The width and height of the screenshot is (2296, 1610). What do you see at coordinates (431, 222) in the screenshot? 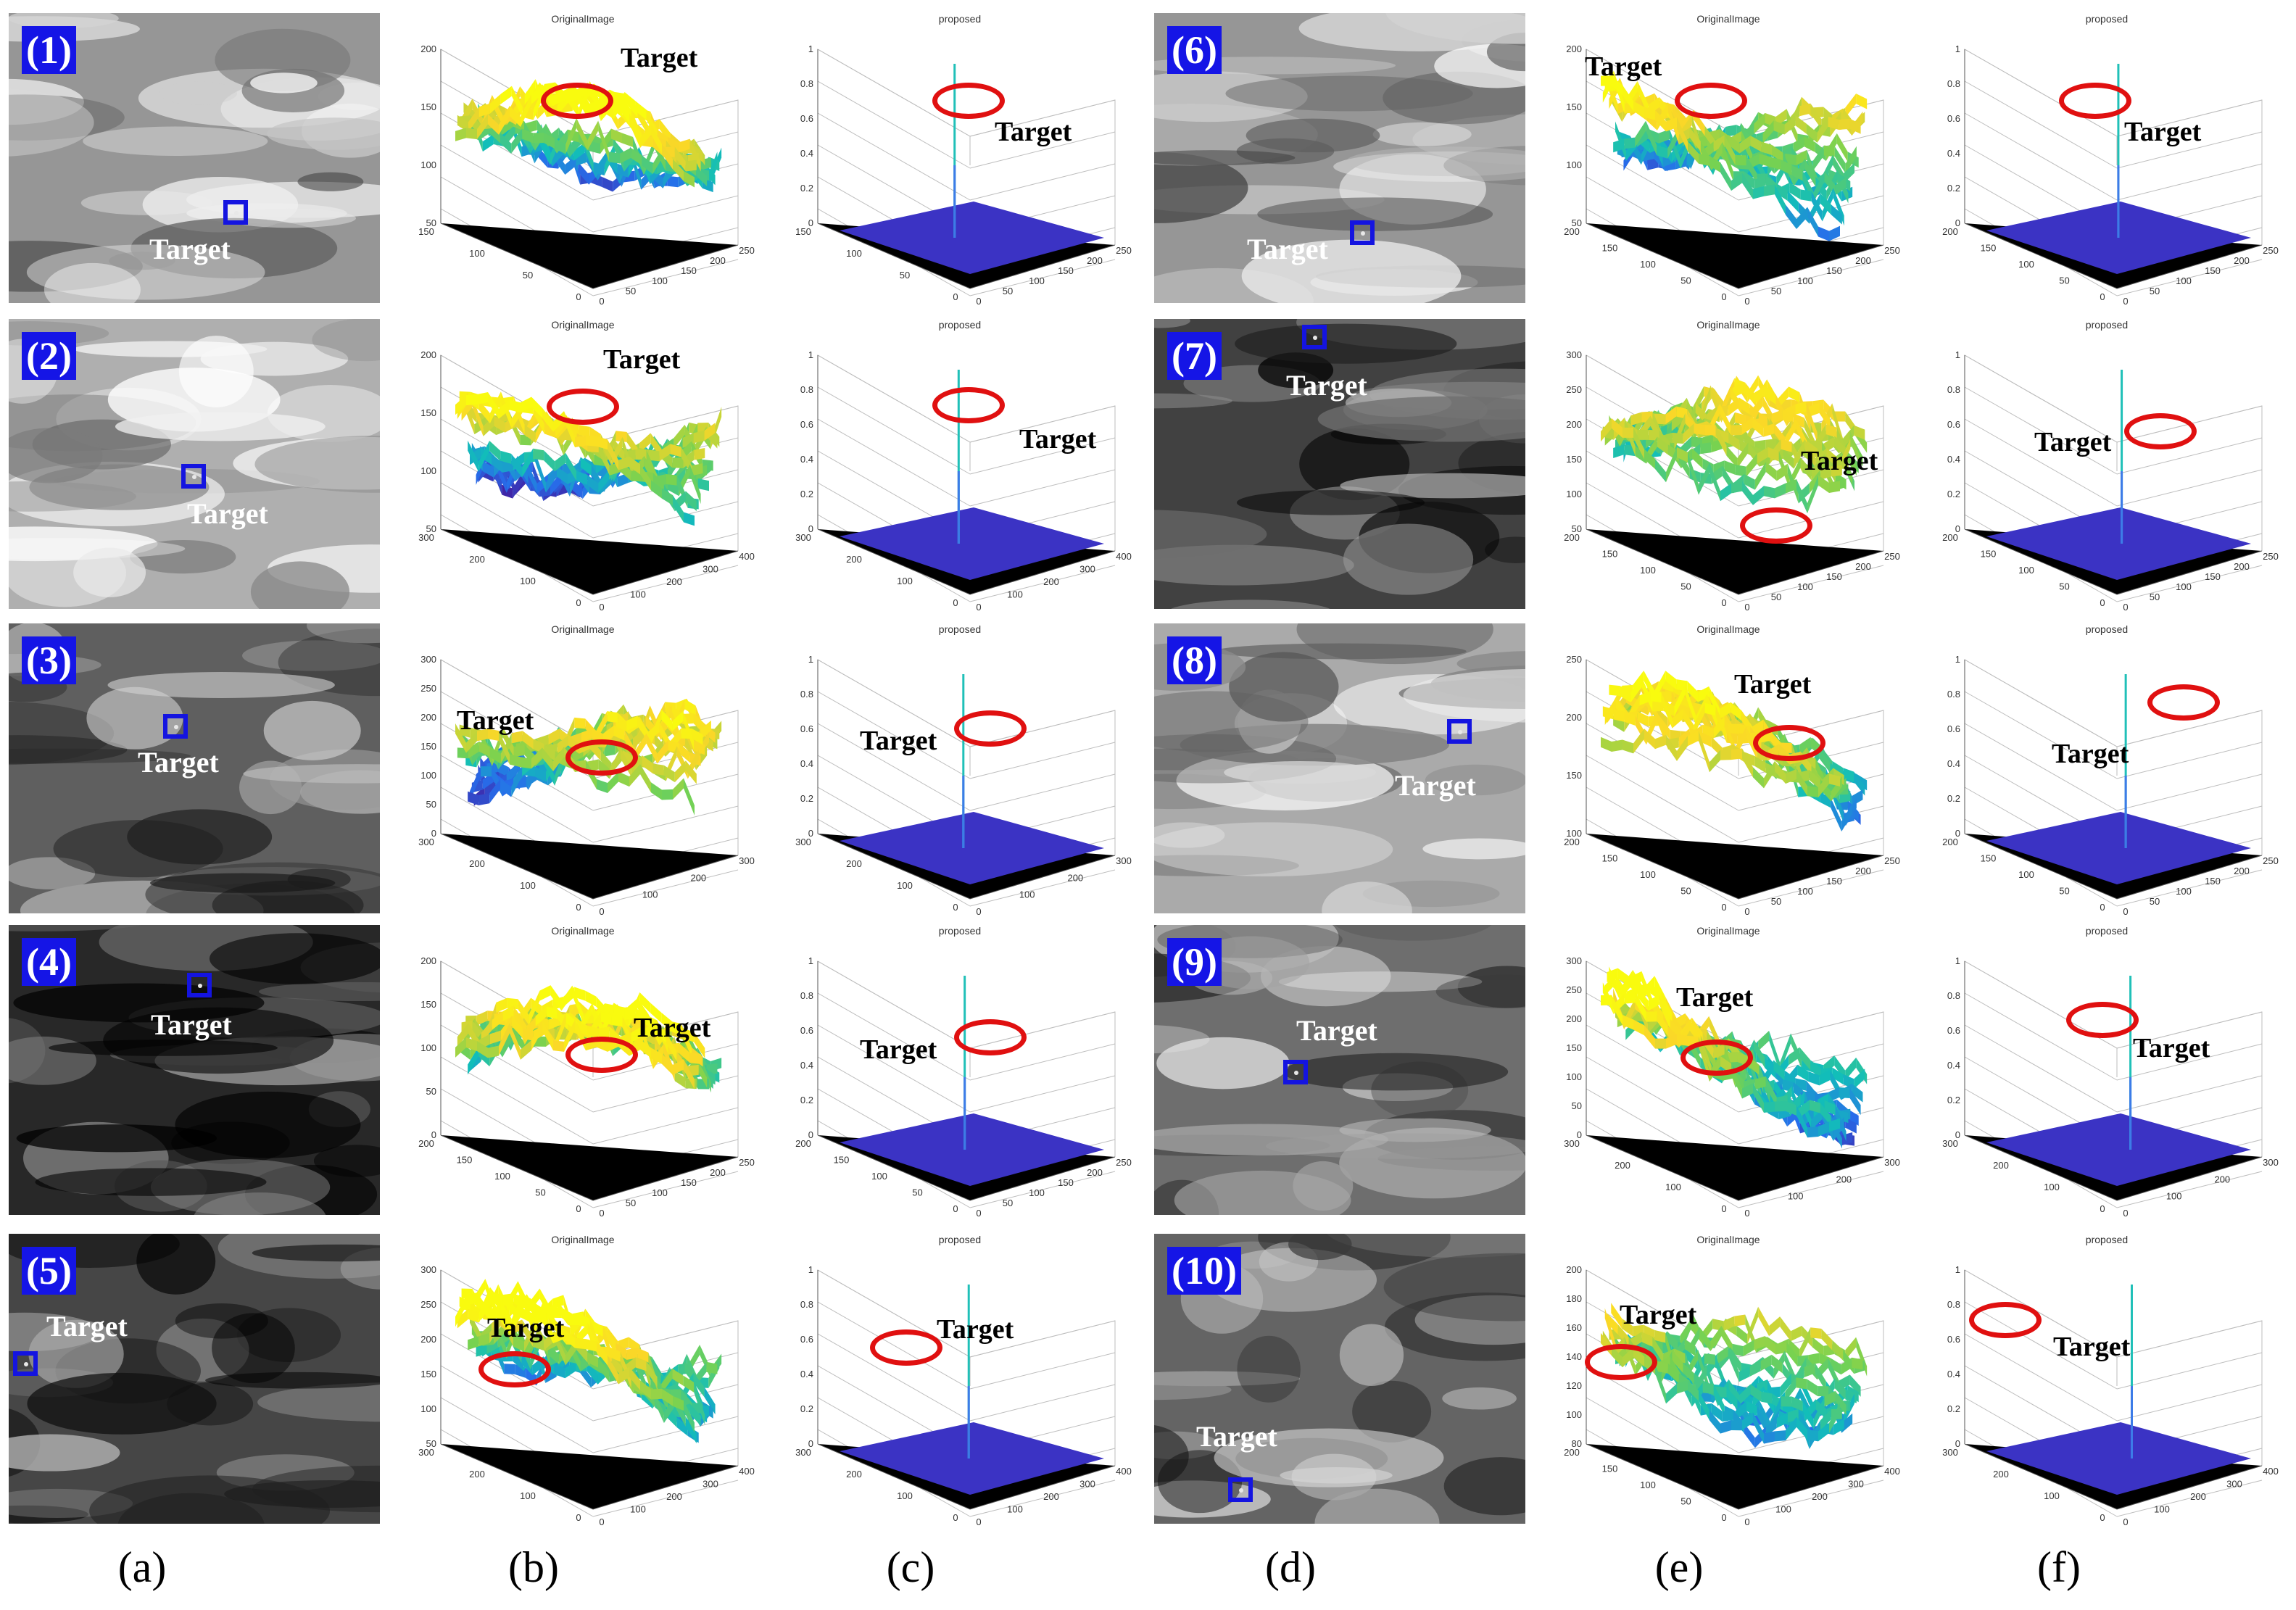
I see `z-tick: 50` at bounding box center [431, 222].